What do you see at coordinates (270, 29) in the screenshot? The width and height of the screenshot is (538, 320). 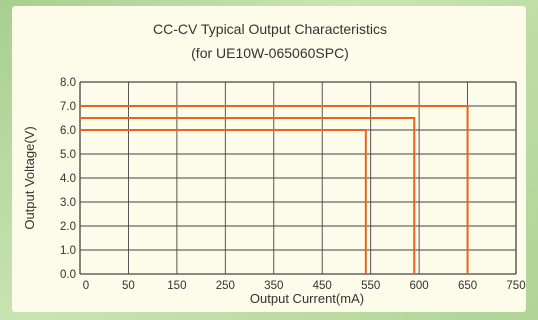 I see `chart-title: CC-CV Typical Output Characteristics` at bounding box center [270, 29].